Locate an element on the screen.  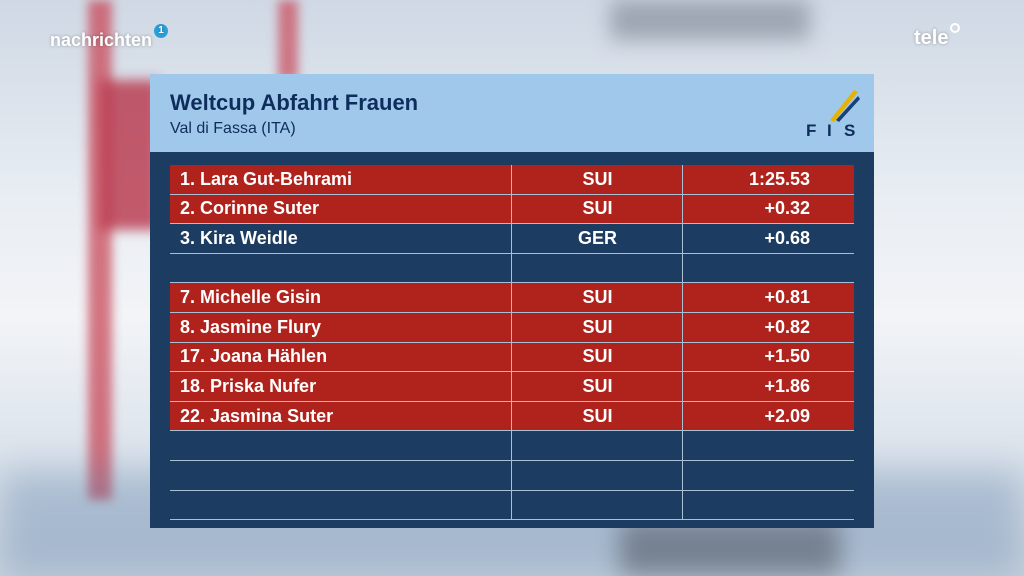
fis-logo-icon: F I S is located at coordinates (833, 112).